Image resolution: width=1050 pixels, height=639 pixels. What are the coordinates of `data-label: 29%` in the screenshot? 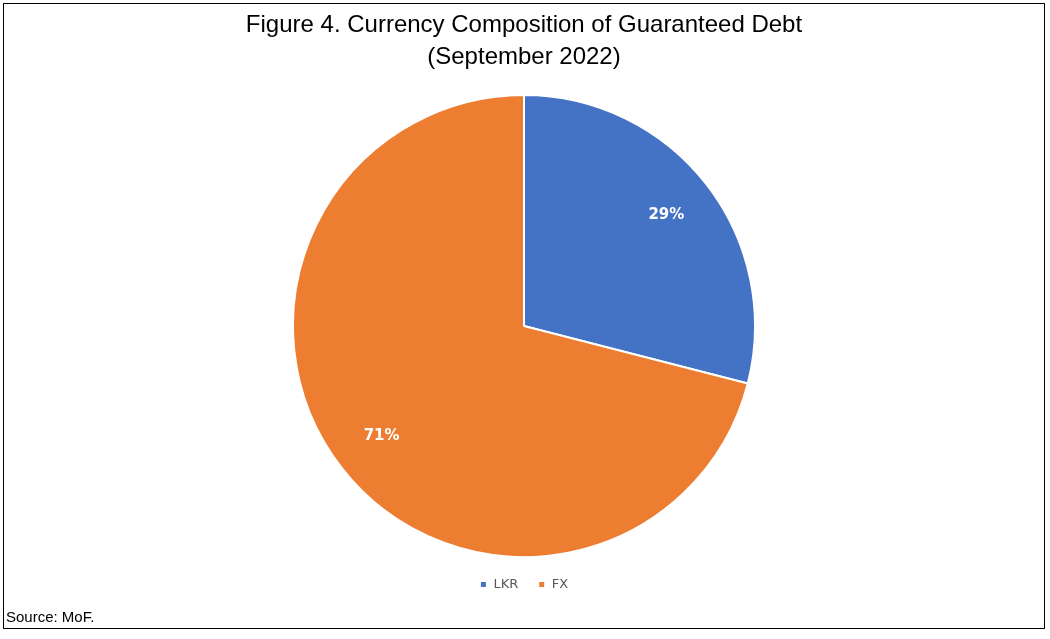 It's located at (666, 214).